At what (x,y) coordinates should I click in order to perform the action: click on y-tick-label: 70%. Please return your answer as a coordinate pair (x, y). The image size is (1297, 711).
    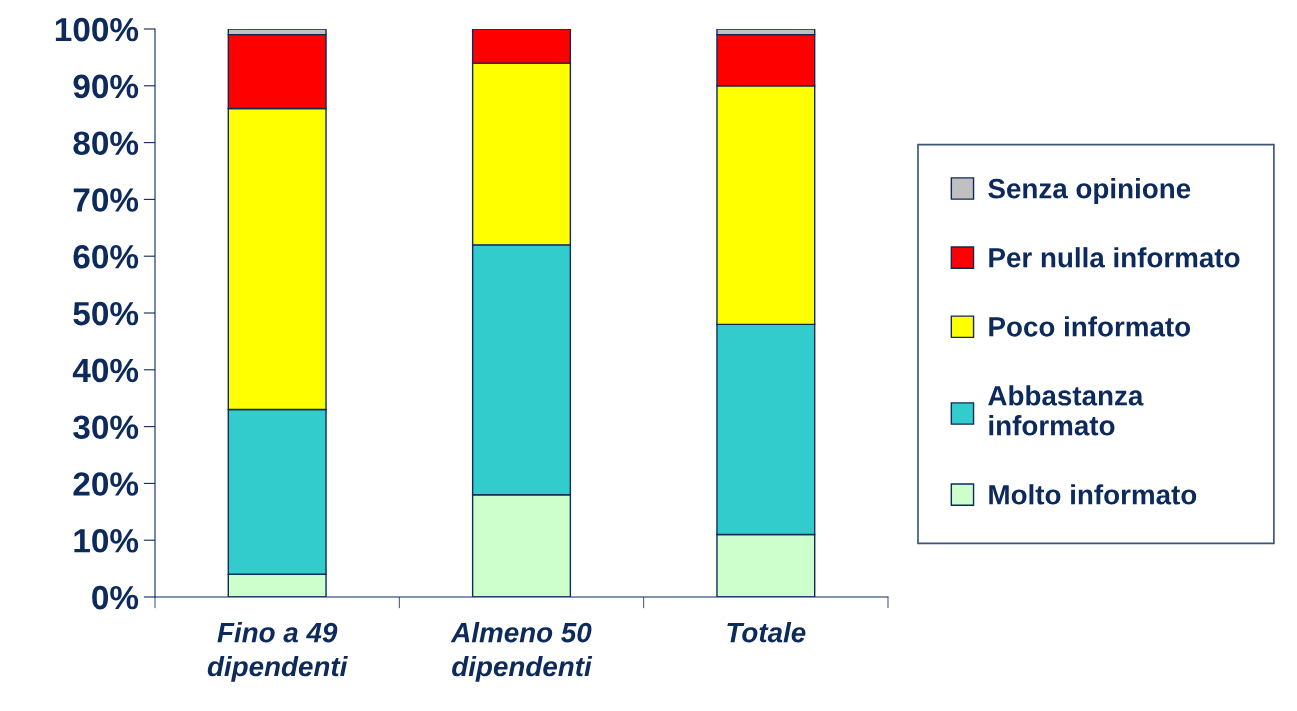
    Looking at the image, I should click on (106, 200).